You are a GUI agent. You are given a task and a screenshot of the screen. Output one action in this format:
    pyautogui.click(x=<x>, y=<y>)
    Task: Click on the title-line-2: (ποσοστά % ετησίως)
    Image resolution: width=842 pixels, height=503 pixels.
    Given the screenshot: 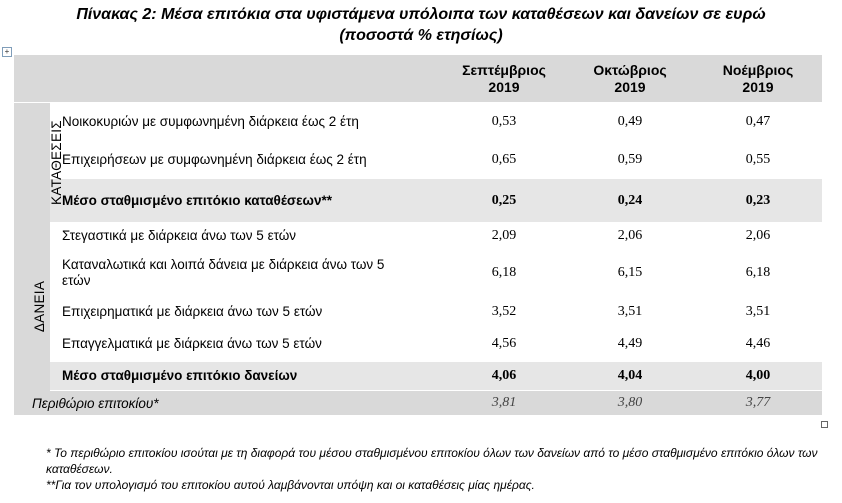 What is the action you would take?
    pyautogui.click(x=421, y=35)
    